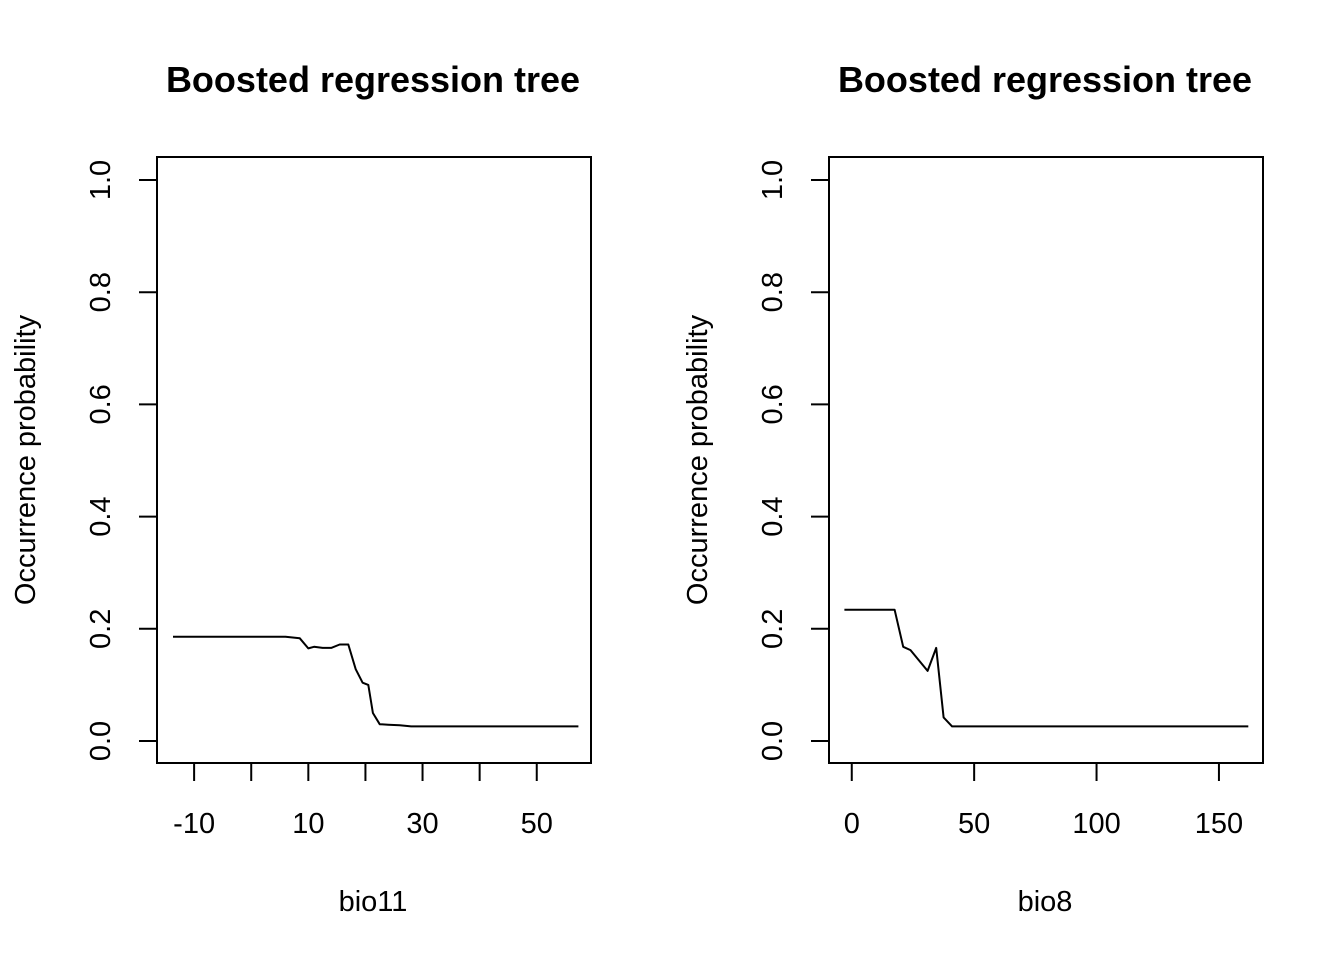 The width and height of the screenshot is (1344, 960). I want to click on x-axis: -10 10 30 50, so click(363, 801).